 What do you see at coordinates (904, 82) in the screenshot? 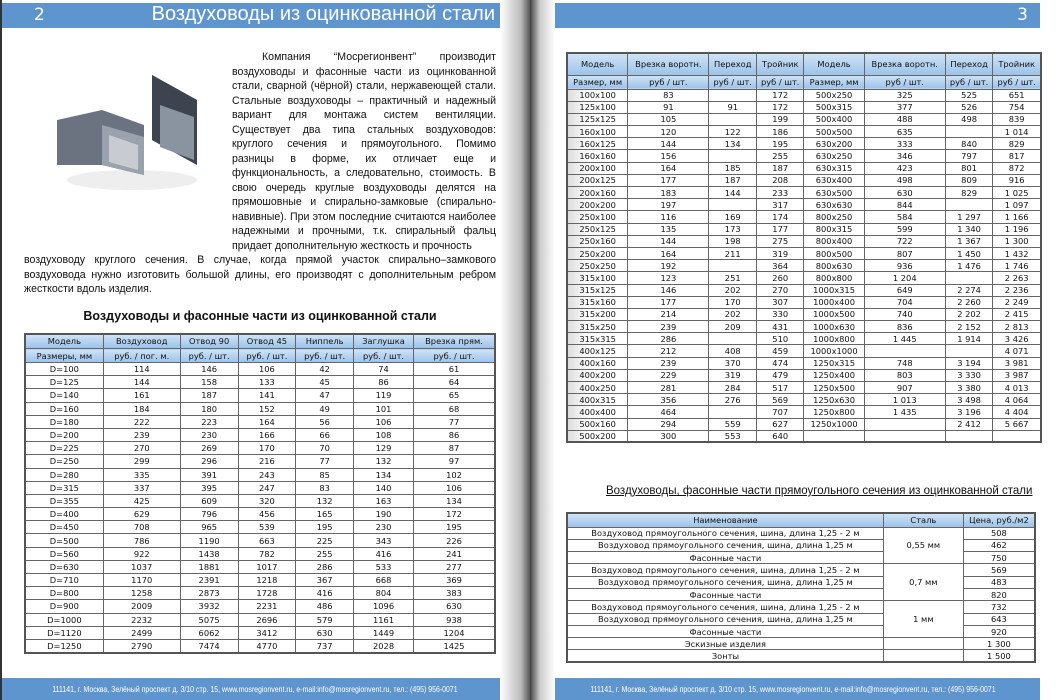
I see `column-unit: руб / шт.` at bounding box center [904, 82].